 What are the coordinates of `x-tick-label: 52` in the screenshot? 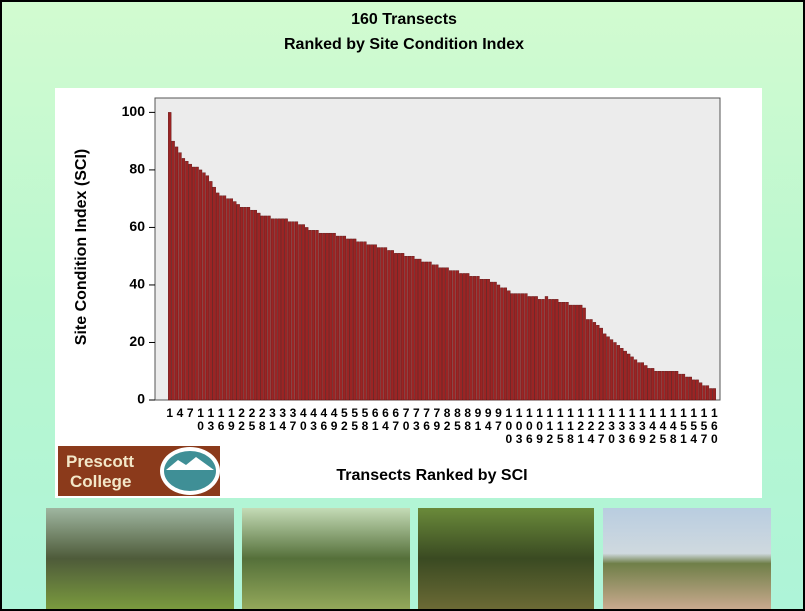 It's located at (344, 419).